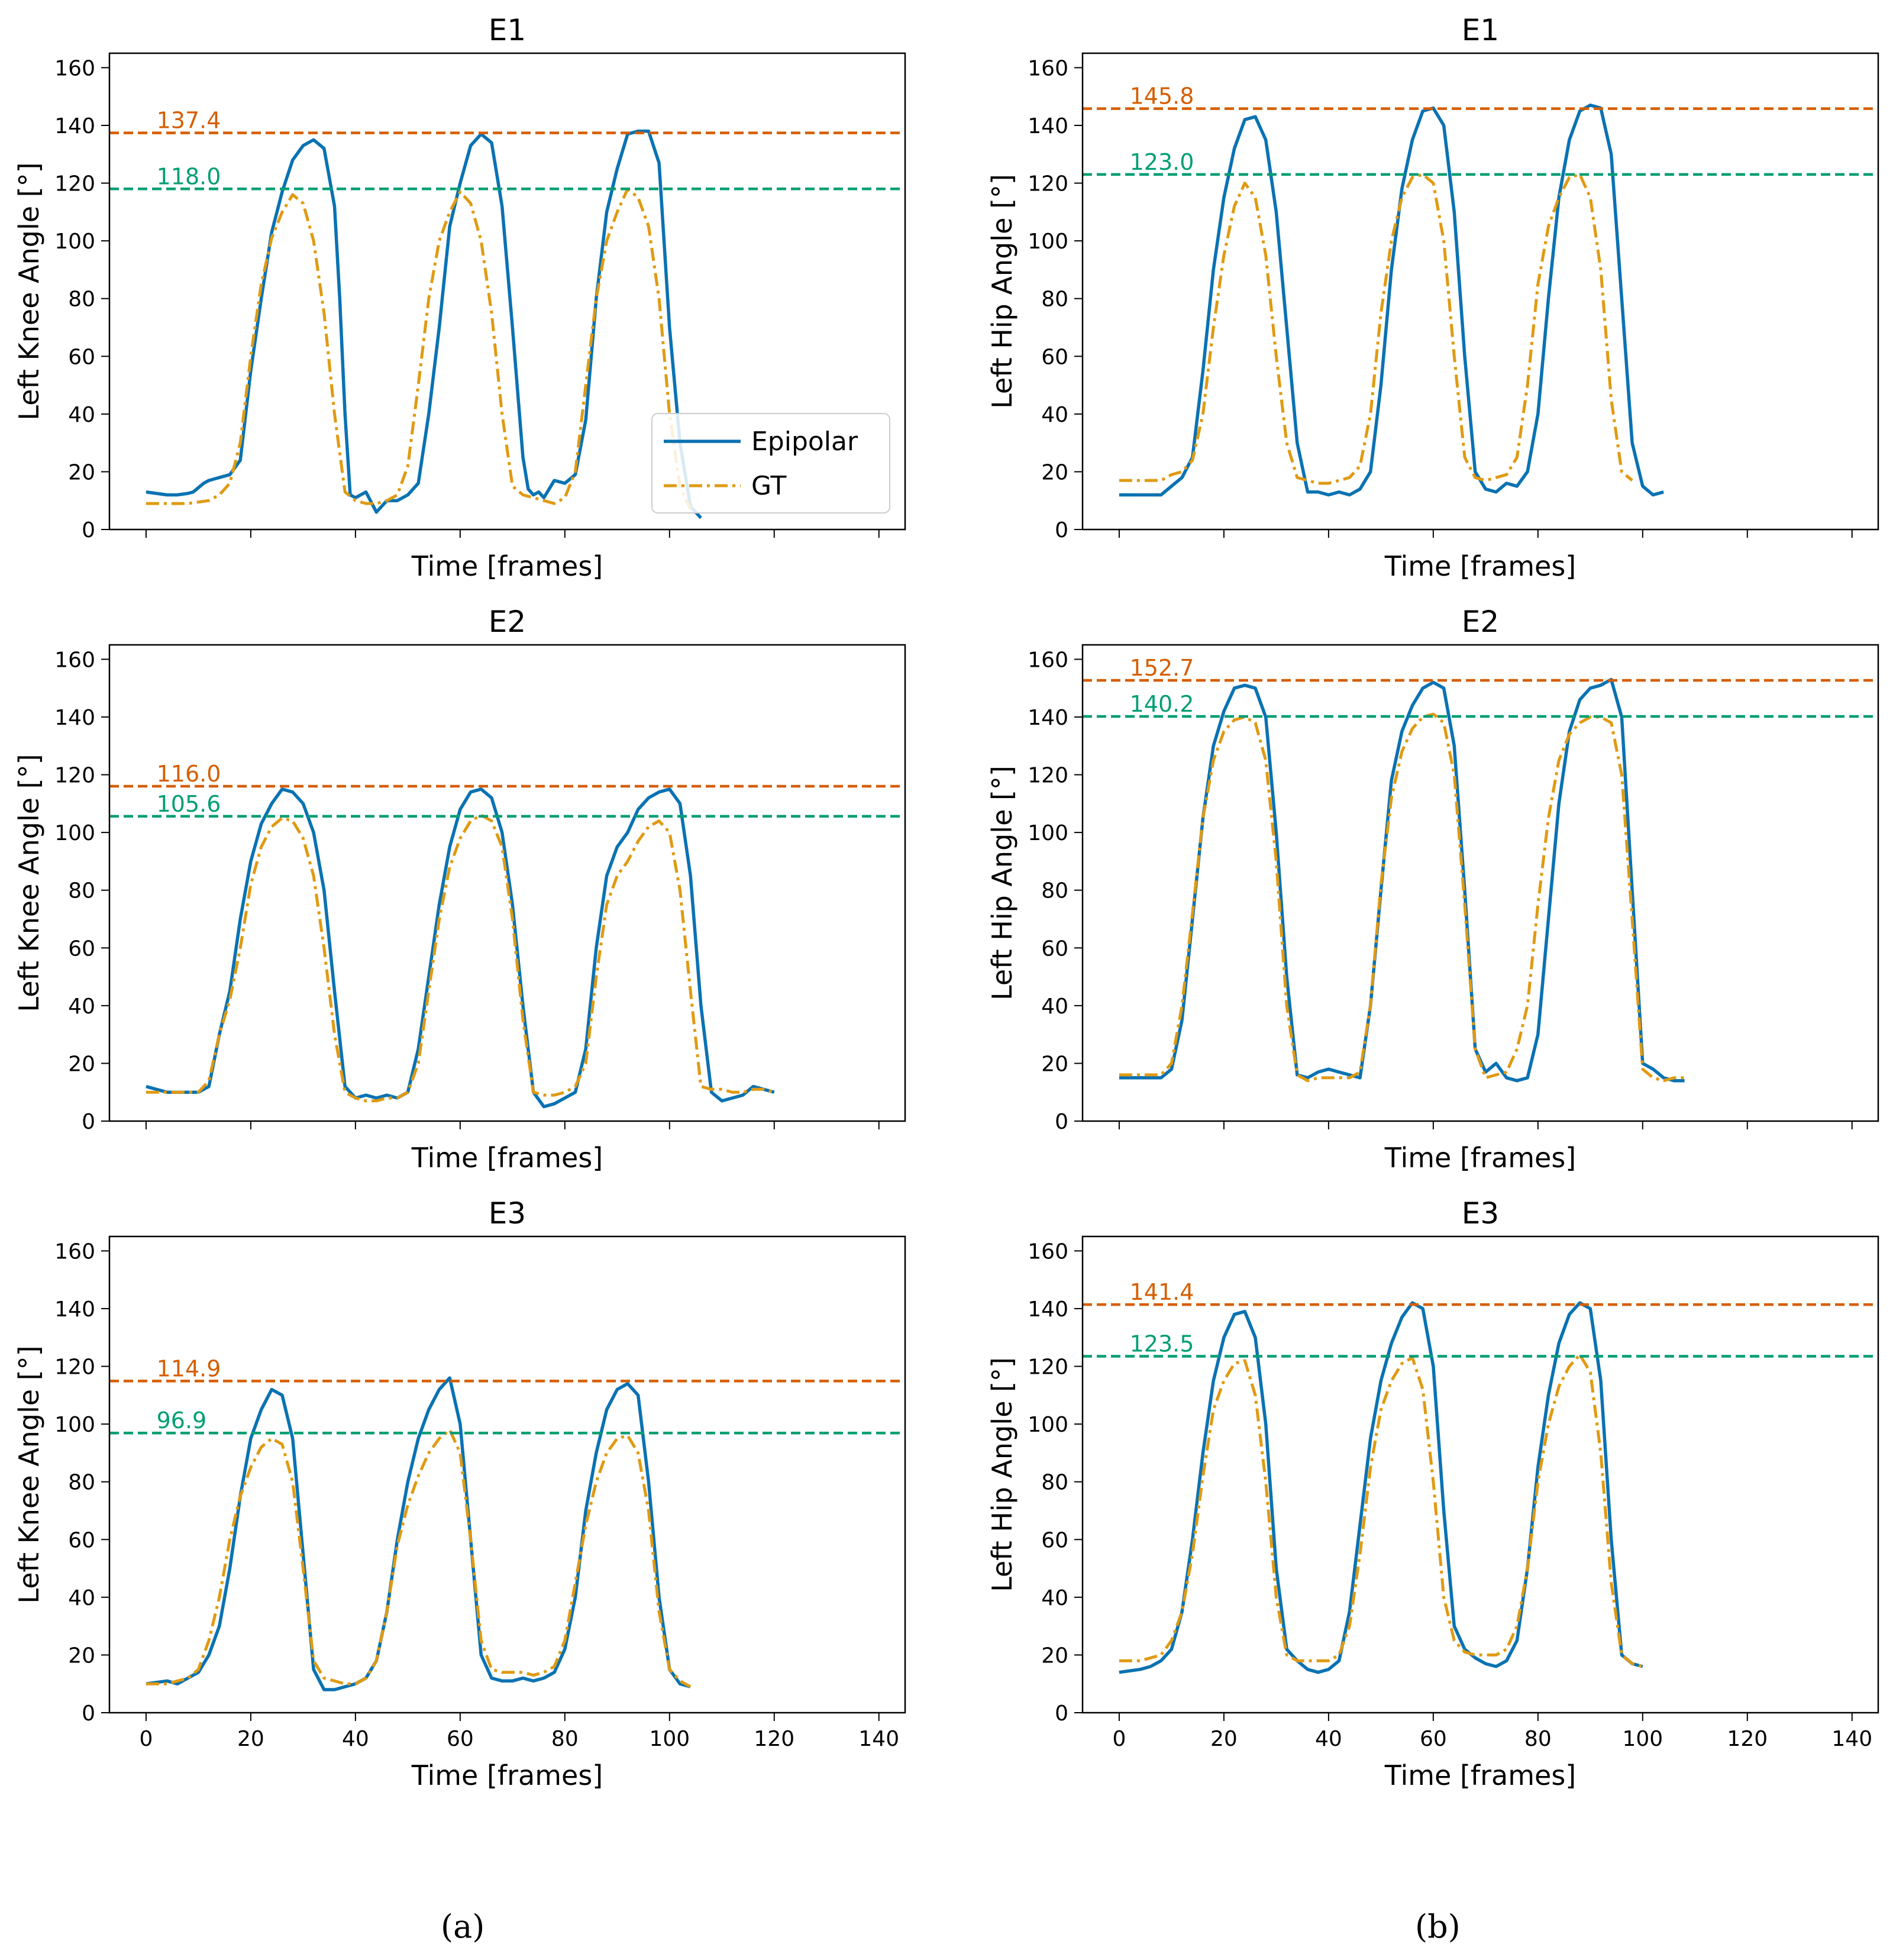  What do you see at coordinates (669, 1739) in the screenshot?
I see `x-tick-label: 100` at bounding box center [669, 1739].